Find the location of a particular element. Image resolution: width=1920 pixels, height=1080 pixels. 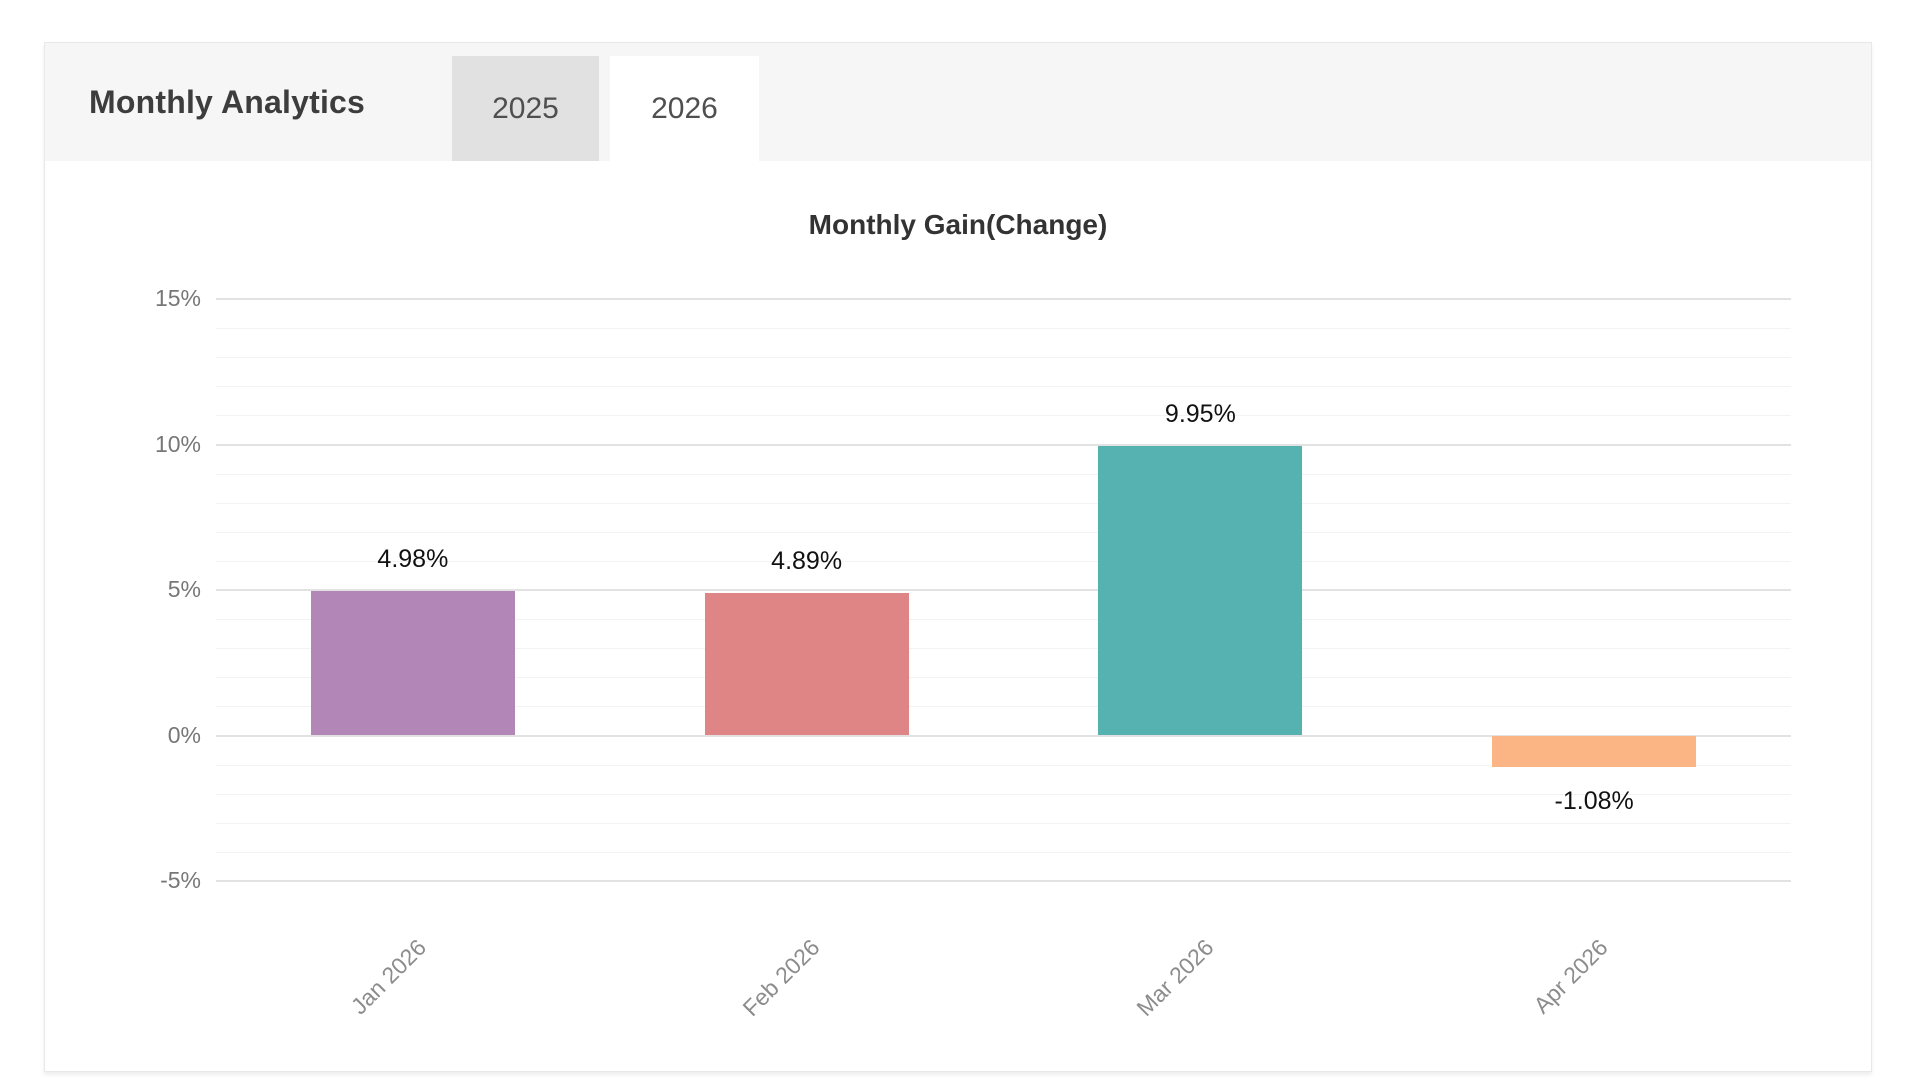

x-axis-label: Jan 2026 is located at coordinates (388, 977).